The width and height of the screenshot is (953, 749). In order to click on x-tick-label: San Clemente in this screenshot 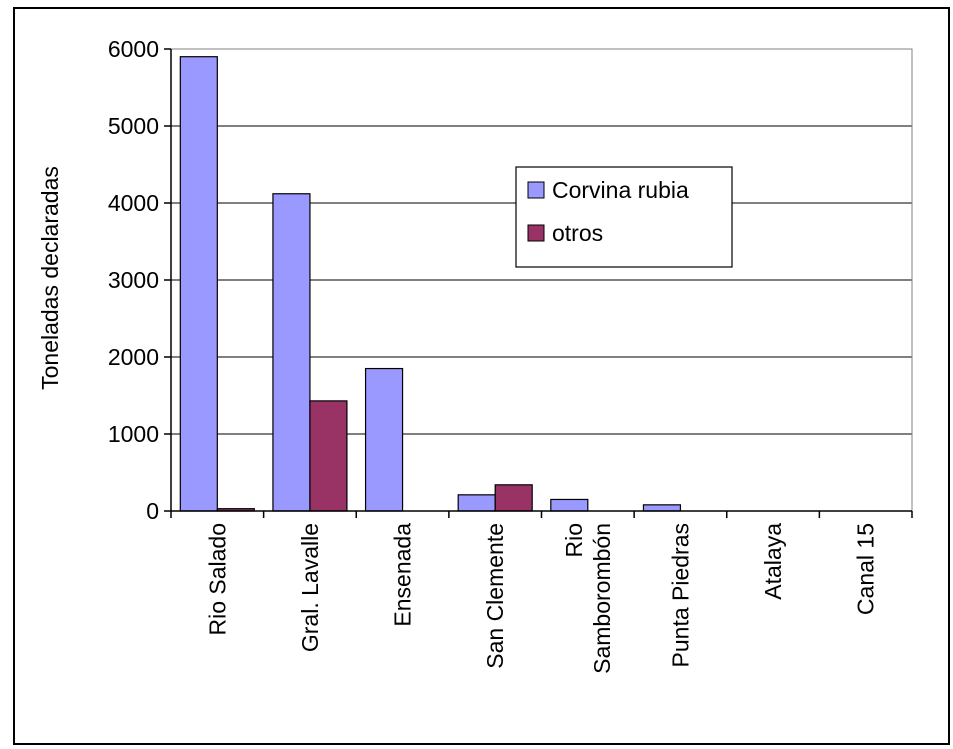, I will do `click(495, 596)`.